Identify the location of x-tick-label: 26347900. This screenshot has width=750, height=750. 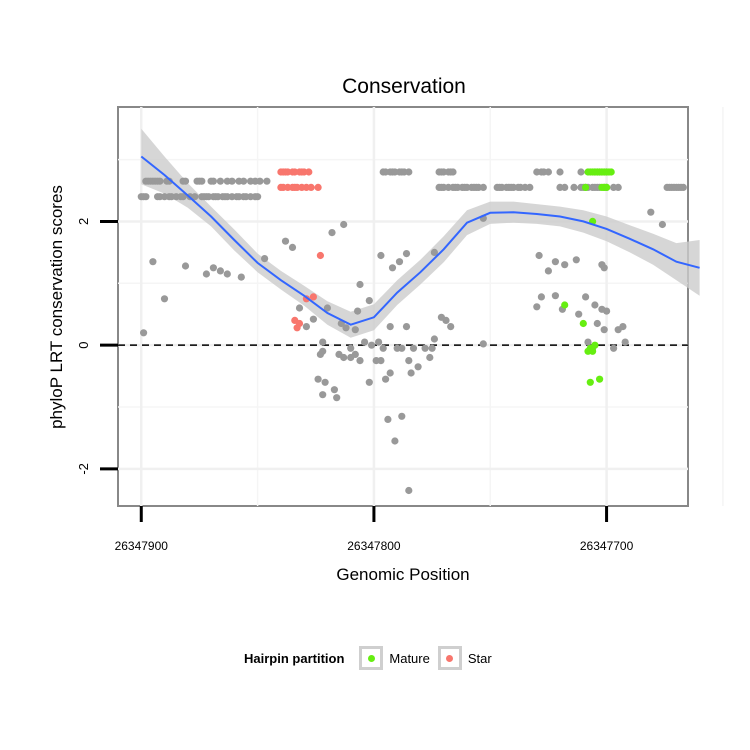
(142, 546).